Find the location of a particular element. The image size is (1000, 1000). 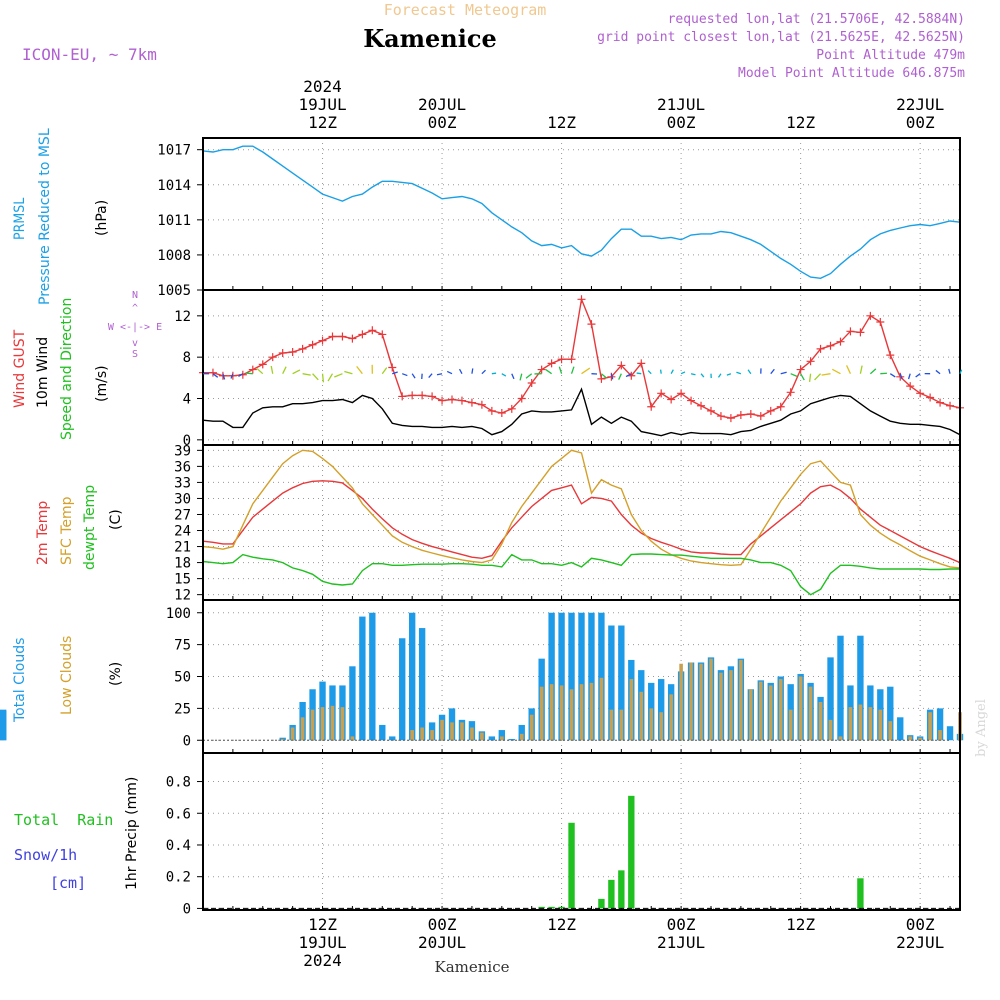

top-axis-label: 00Z is located at coordinates (920, 122).